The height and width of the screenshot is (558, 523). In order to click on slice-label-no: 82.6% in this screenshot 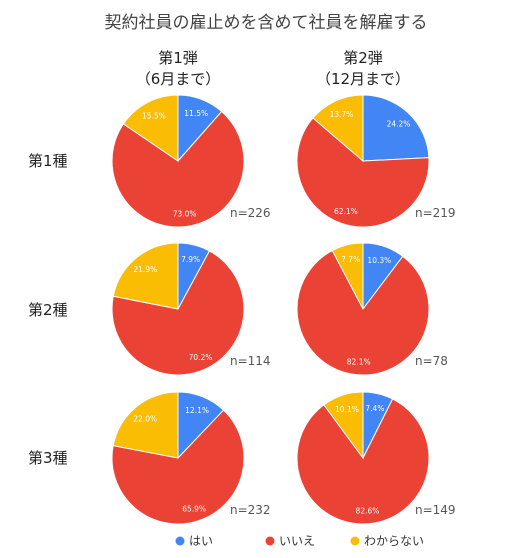, I will do `click(368, 511)`.